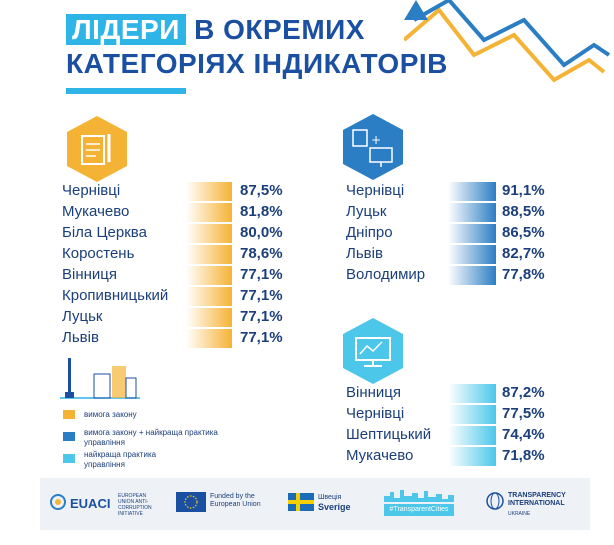  What do you see at coordinates (261, 232) in the screenshot?
I see `score-value: 80,0%` at bounding box center [261, 232].